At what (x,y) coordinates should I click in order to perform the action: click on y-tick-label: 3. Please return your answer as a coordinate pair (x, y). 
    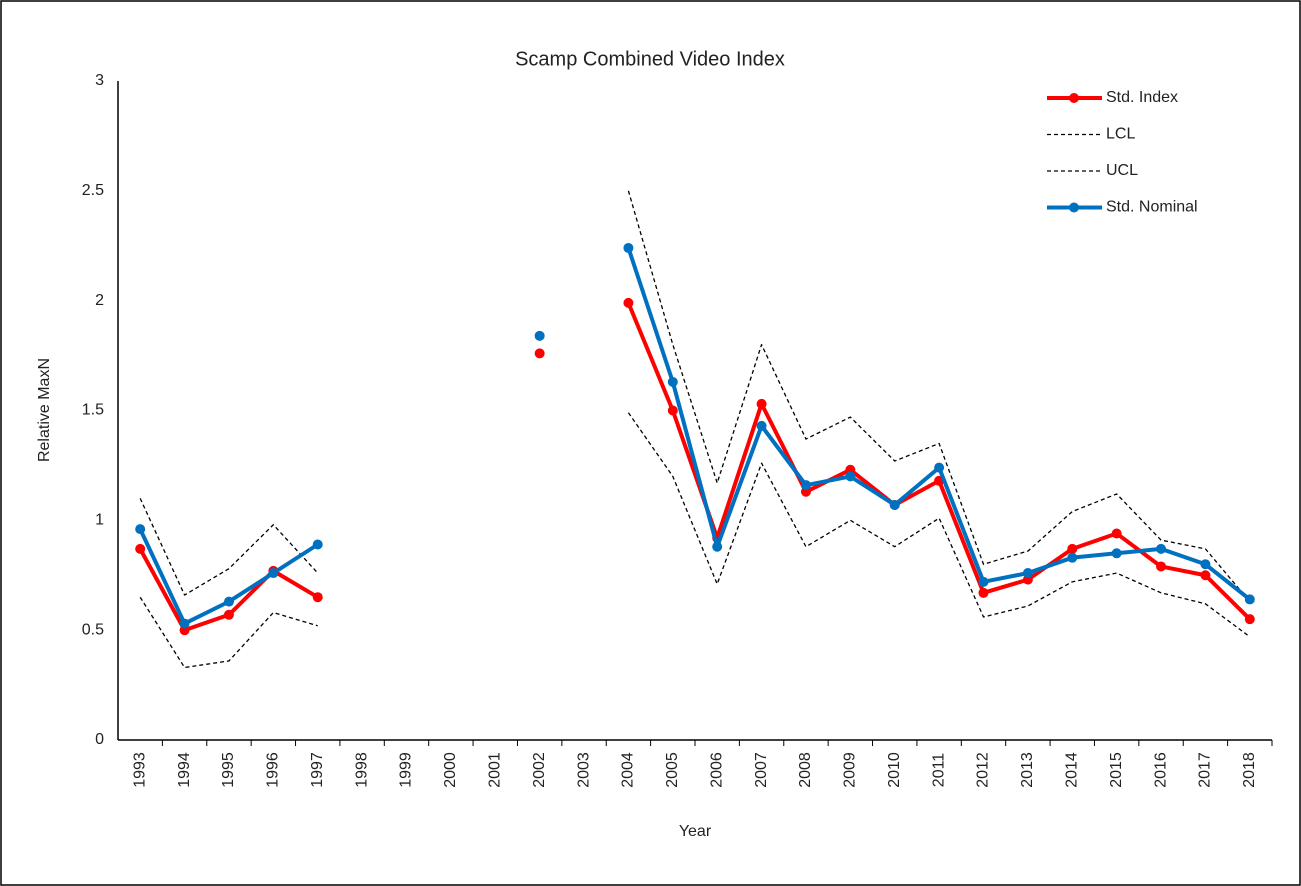
    Looking at the image, I should click on (99, 80).